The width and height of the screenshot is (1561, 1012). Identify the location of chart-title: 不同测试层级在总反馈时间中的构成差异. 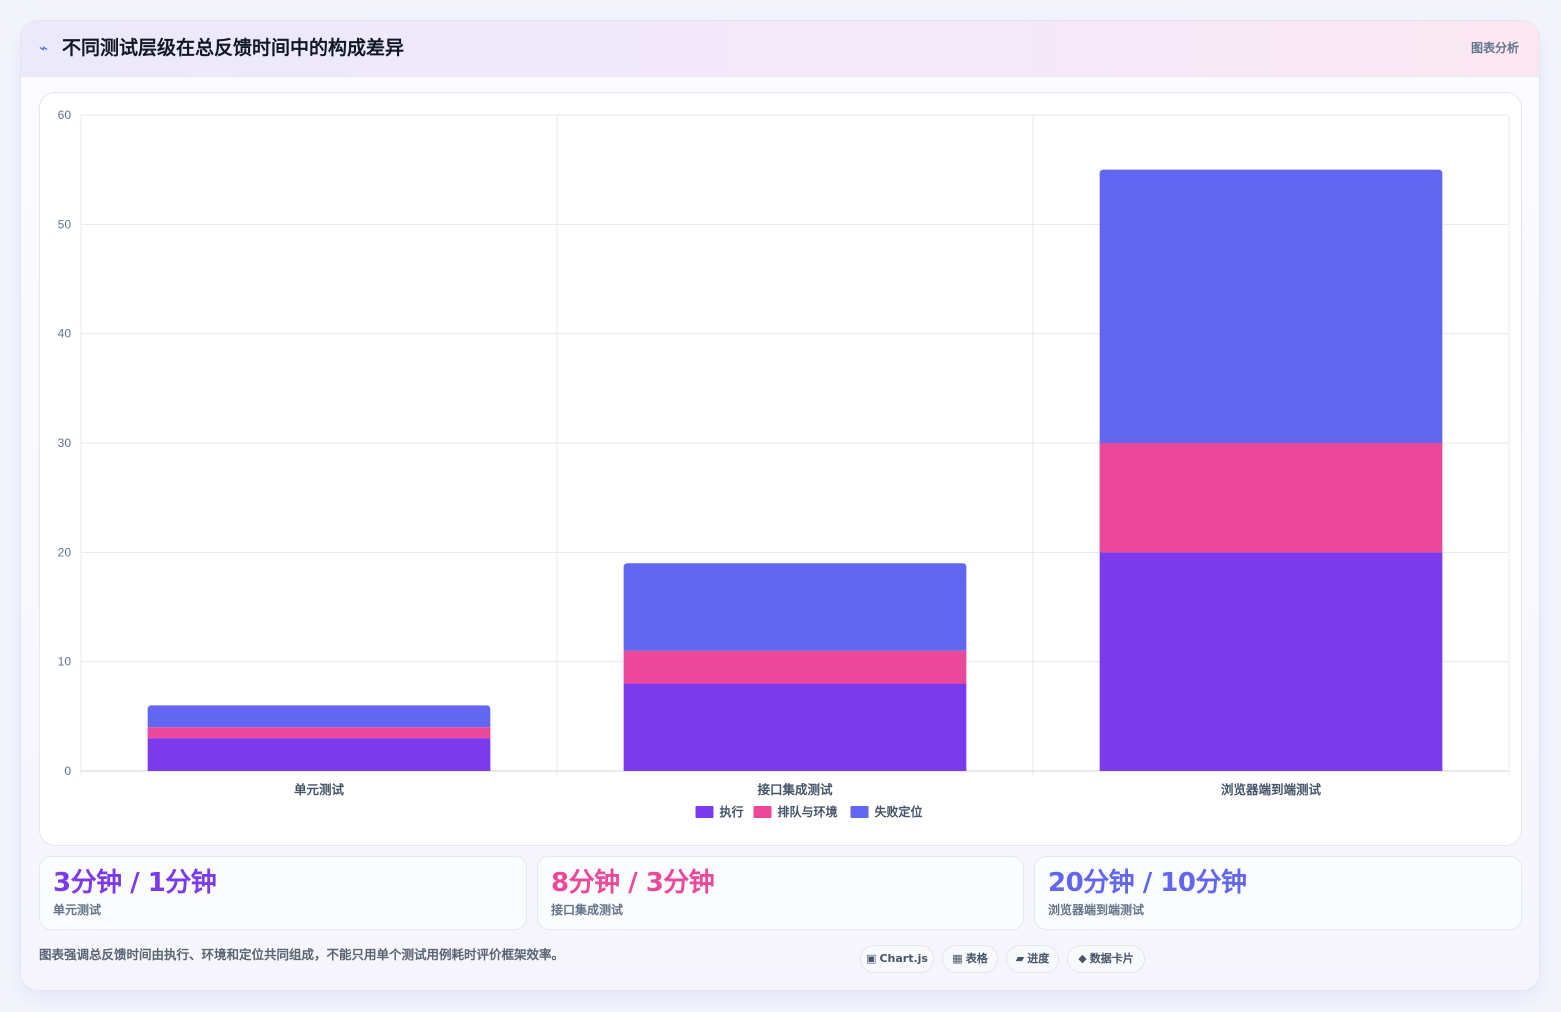
(233, 48).